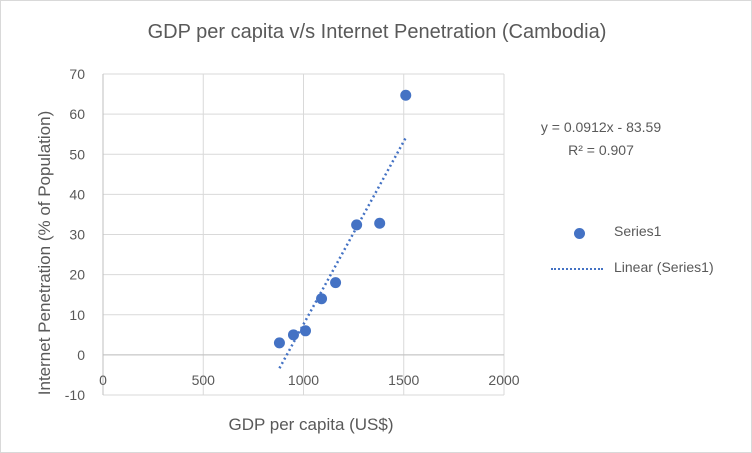  I want to click on trendline, so click(342, 253).